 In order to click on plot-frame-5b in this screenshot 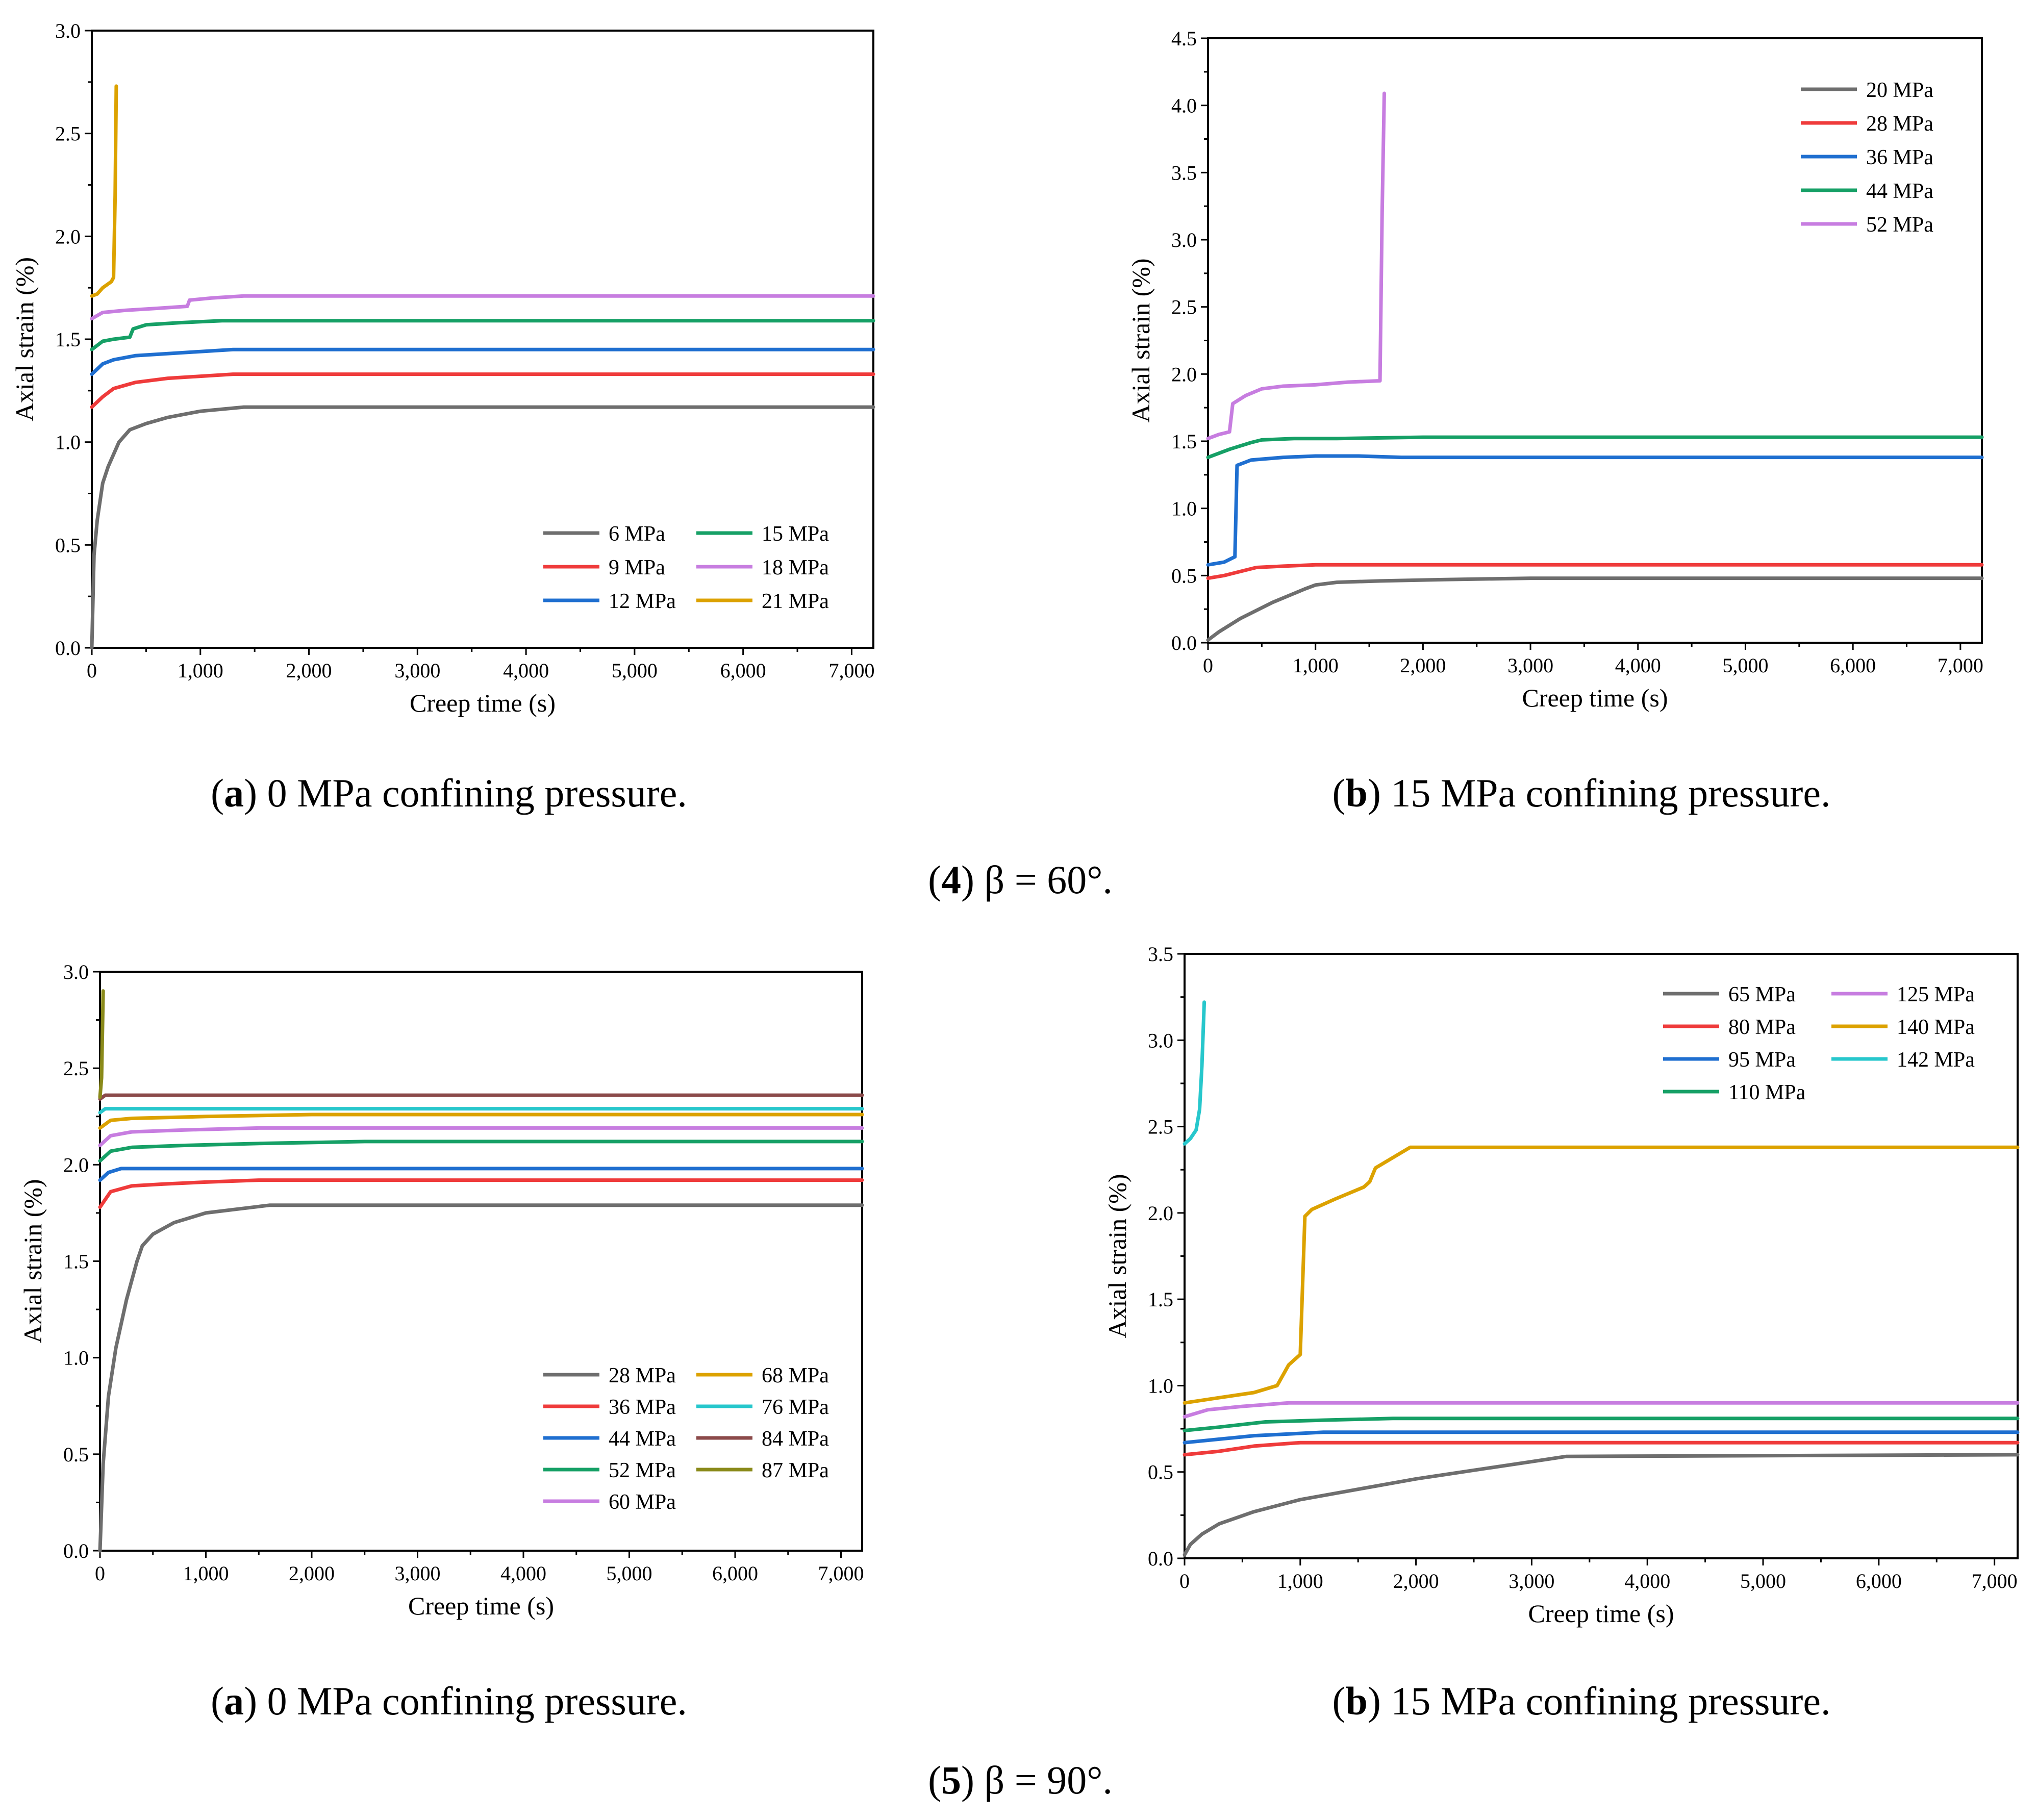, I will do `click(1601, 1256)`.